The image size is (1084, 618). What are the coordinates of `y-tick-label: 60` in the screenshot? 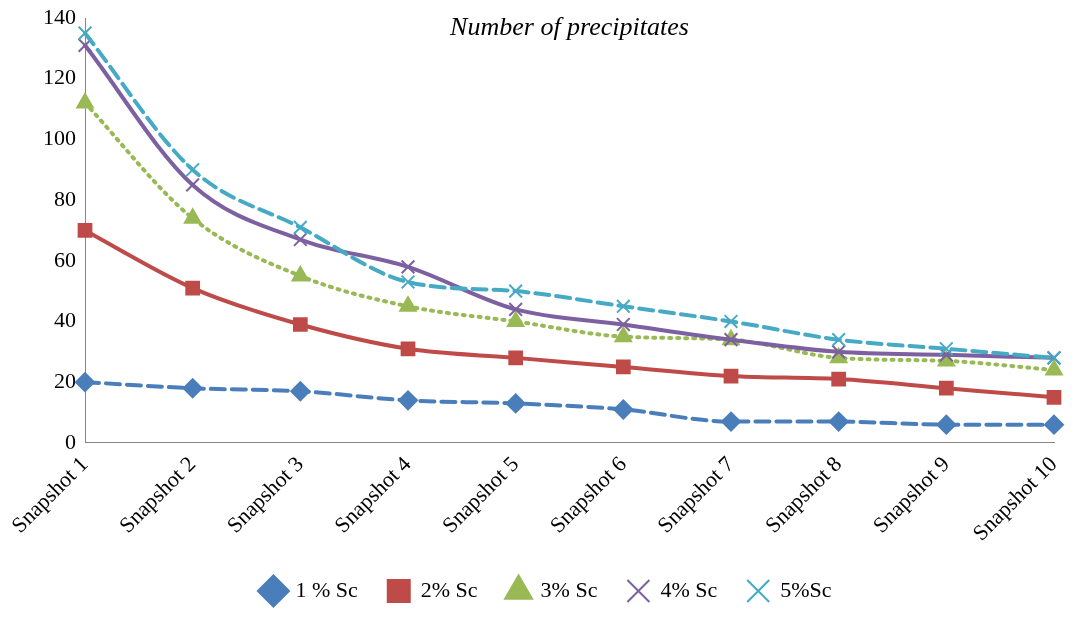 It's located at (65, 259).